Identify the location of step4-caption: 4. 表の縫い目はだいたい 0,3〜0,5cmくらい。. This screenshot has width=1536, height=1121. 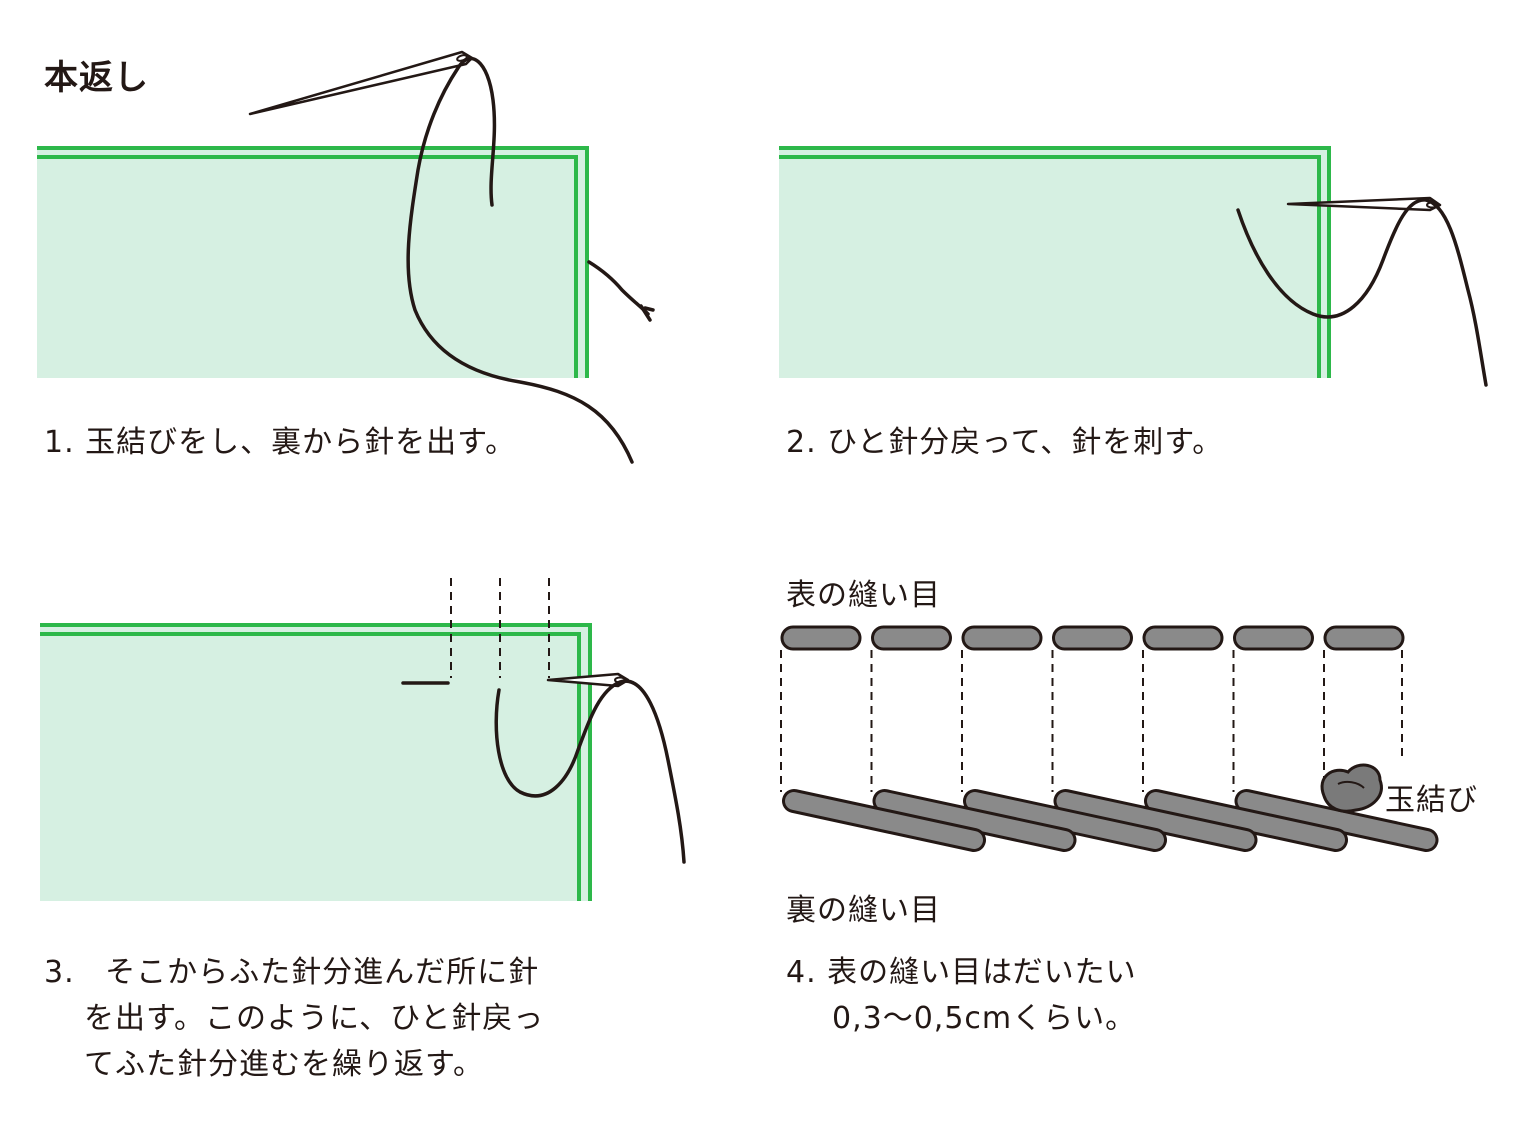
(961, 996).